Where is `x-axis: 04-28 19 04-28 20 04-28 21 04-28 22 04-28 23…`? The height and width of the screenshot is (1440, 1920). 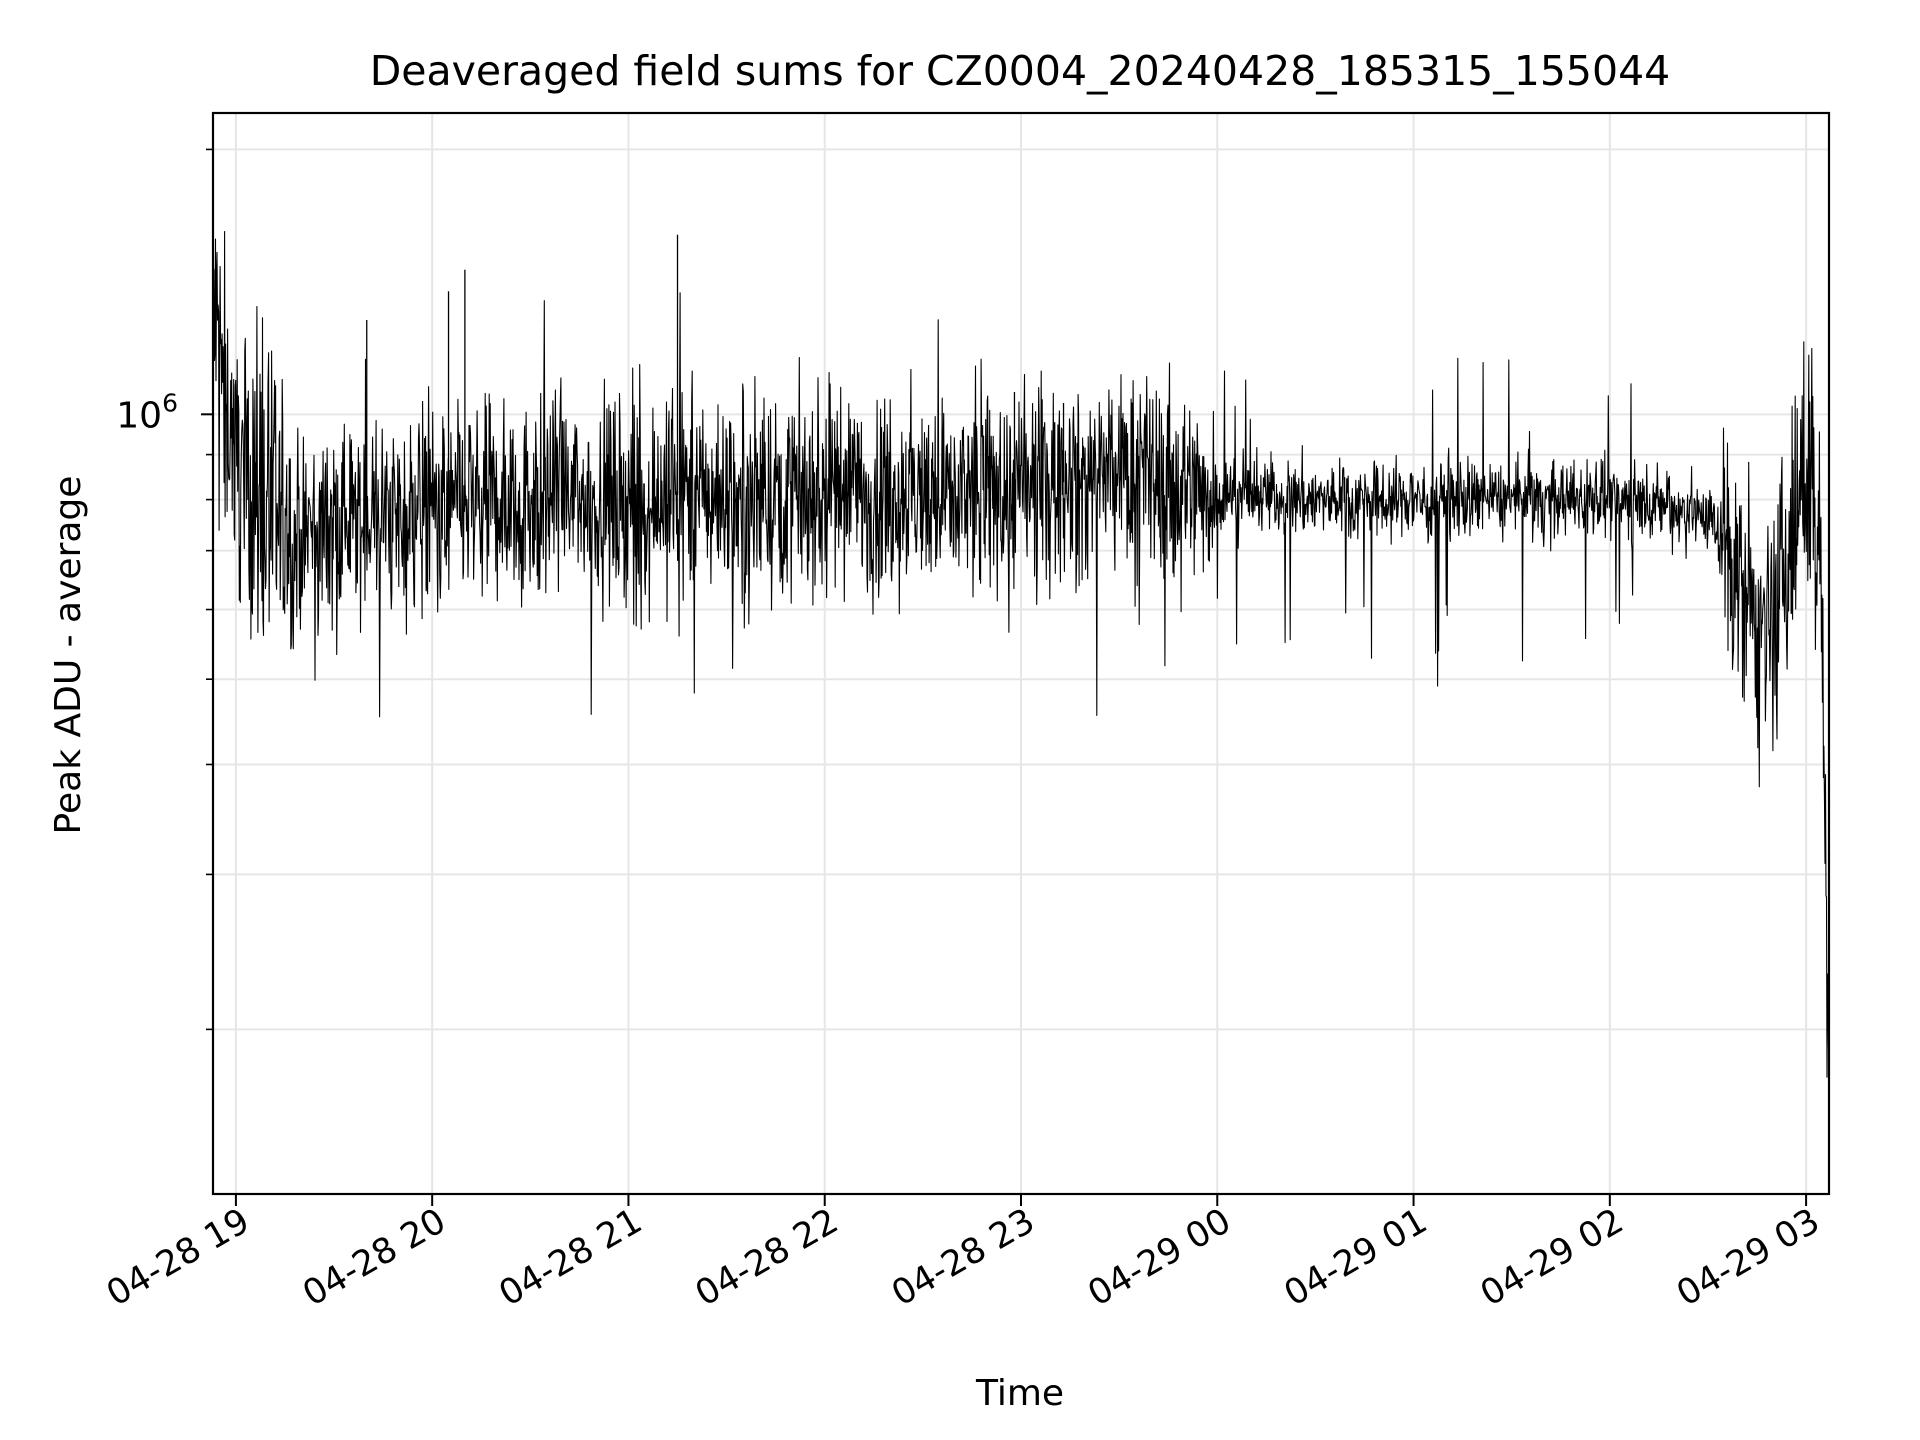 x-axis: 04-28 19 04-28 20 04-28 21 04-28 22 04-28 23… is located at coordinates (963, 1254).